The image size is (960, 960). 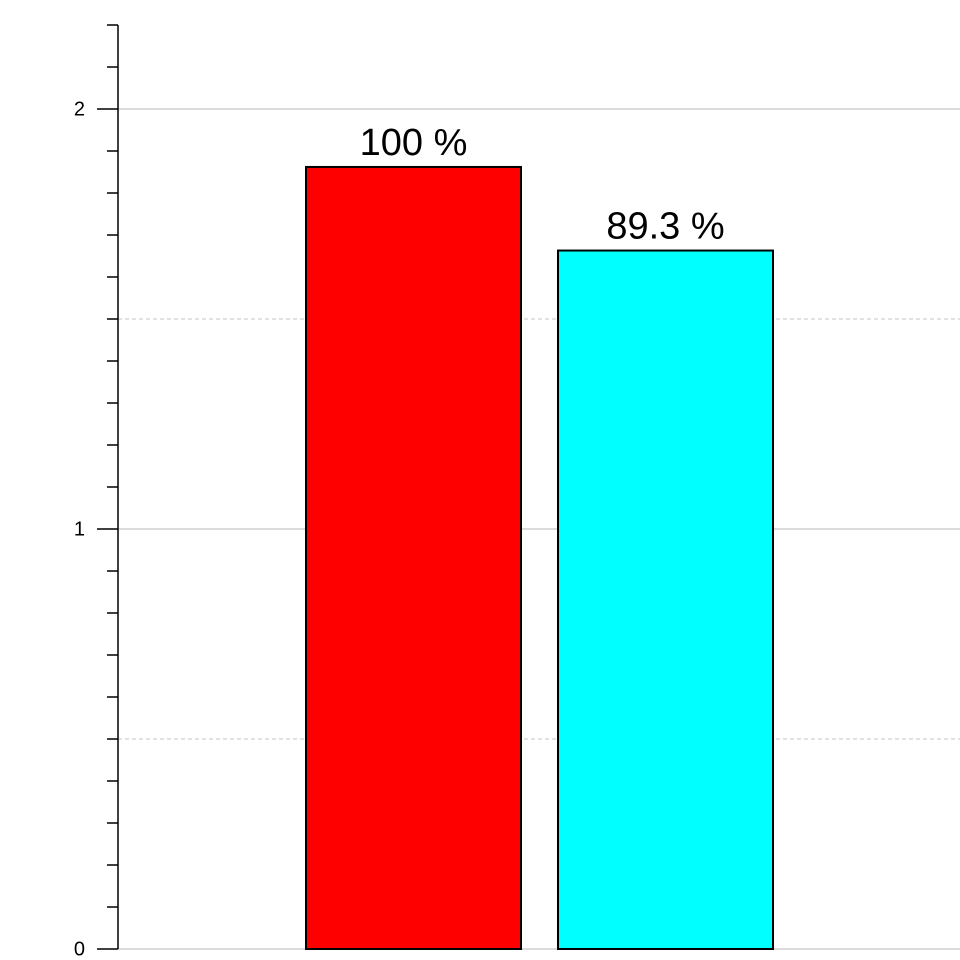 What do you see at coordinates (79, 529) in the screenshot?
I see `y-tick-label: 1` at bounding box center [79, 529].